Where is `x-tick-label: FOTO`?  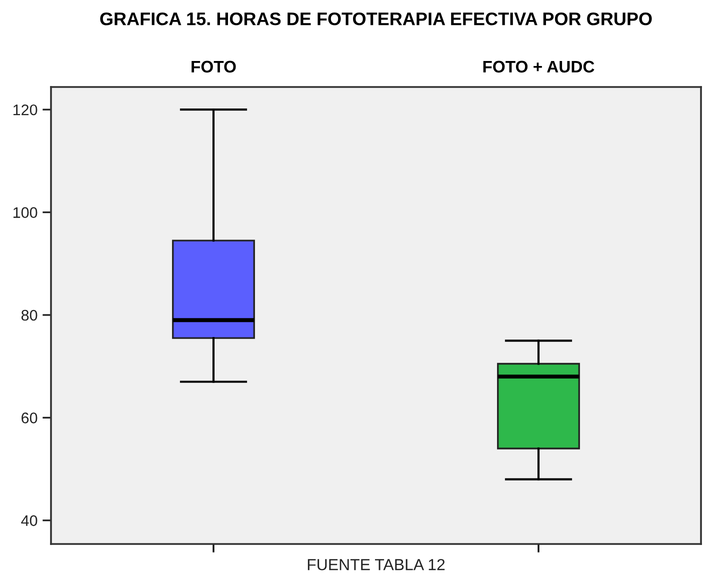
x-tick-label: FOTO is located at coordinates (214, 66).